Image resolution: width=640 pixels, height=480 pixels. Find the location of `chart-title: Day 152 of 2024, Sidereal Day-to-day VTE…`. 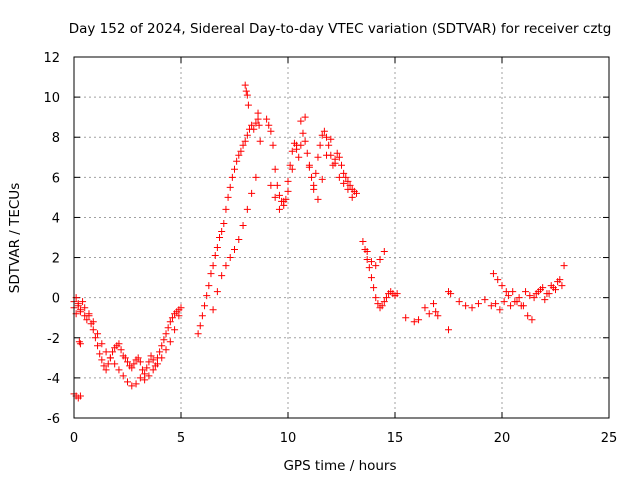

chart-title: Day 152 of 2024, Sidereal Day-to-day VTE… is located at coordinates (340, 29).